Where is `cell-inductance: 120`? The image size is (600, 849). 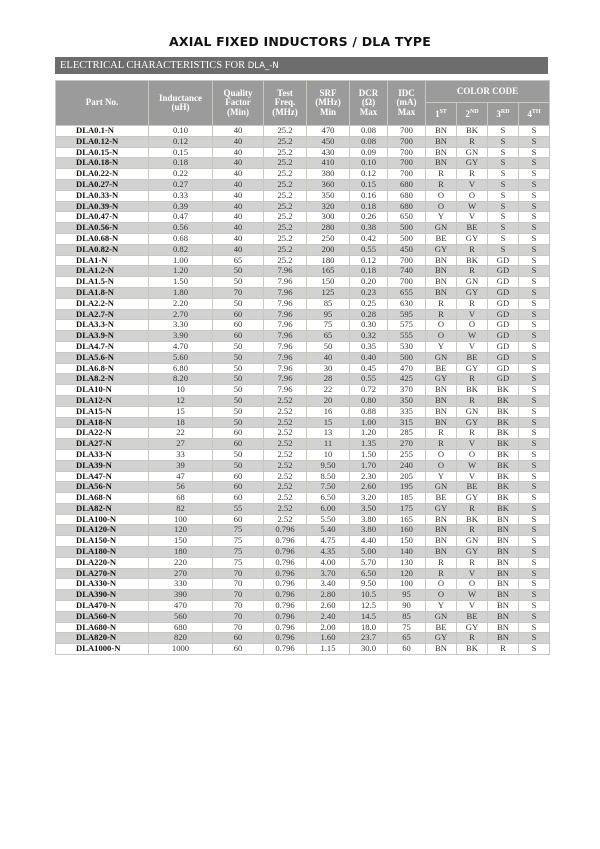
cell-inductance: 120 is located at coordinates (180, 530).